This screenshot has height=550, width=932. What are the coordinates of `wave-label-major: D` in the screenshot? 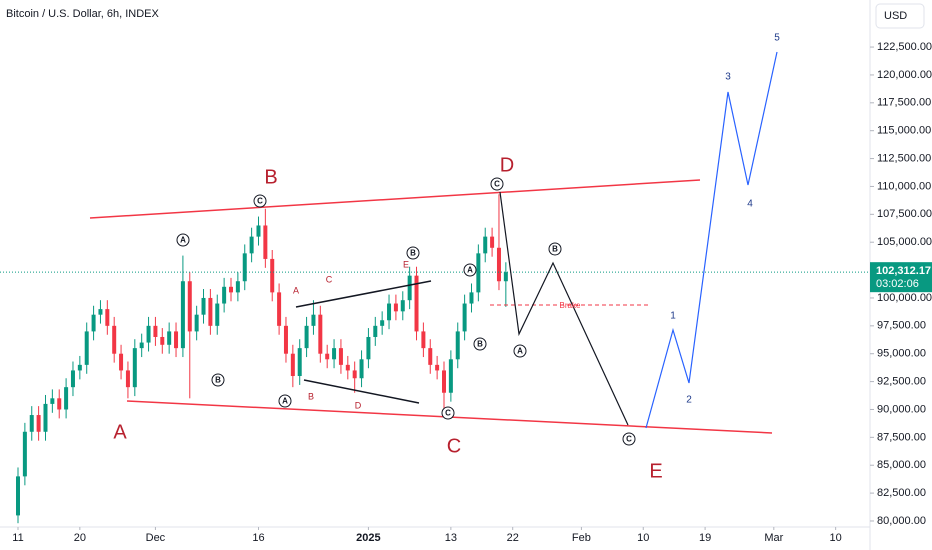 It's located at (507, 165).